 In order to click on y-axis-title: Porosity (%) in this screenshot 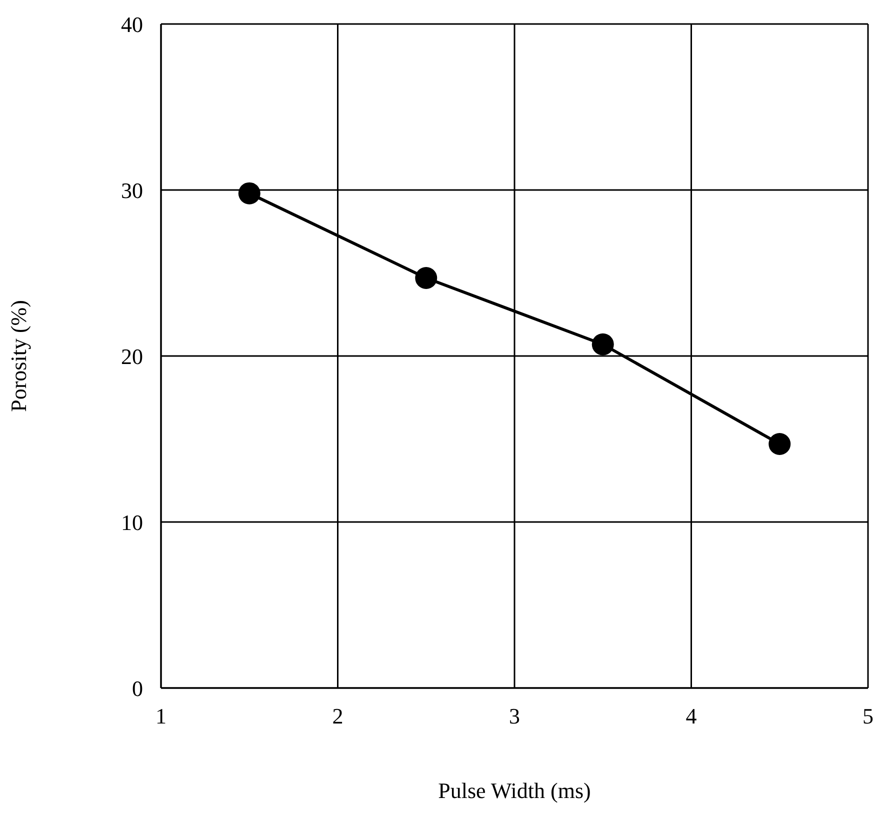, I will do `click(18, 356)`.